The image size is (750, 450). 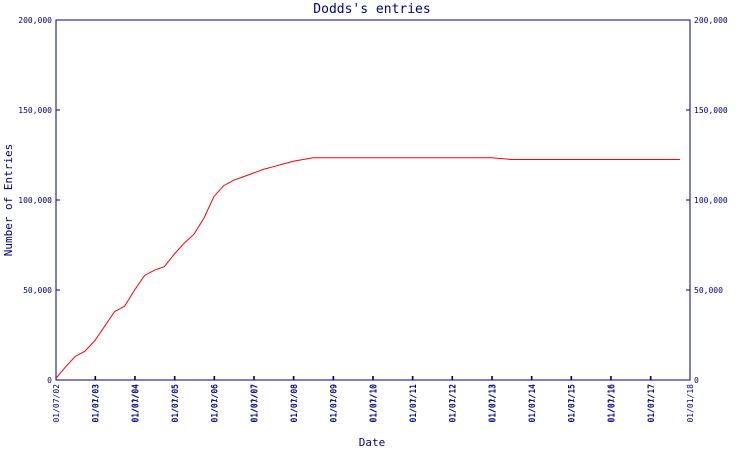 I want to click on x-tick-label: 01/07/11, so click(x=413, y=403).